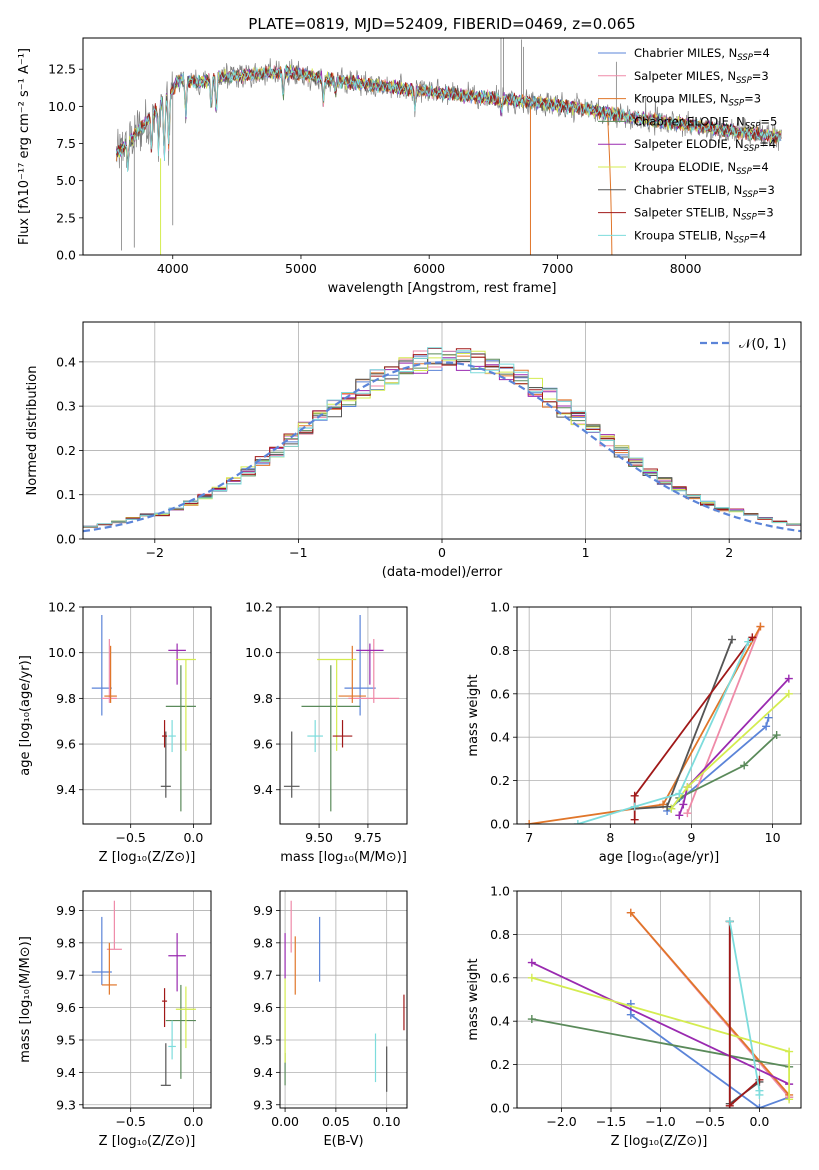  I want to click on y-tick-label: 0.2, so click(500, 1064).